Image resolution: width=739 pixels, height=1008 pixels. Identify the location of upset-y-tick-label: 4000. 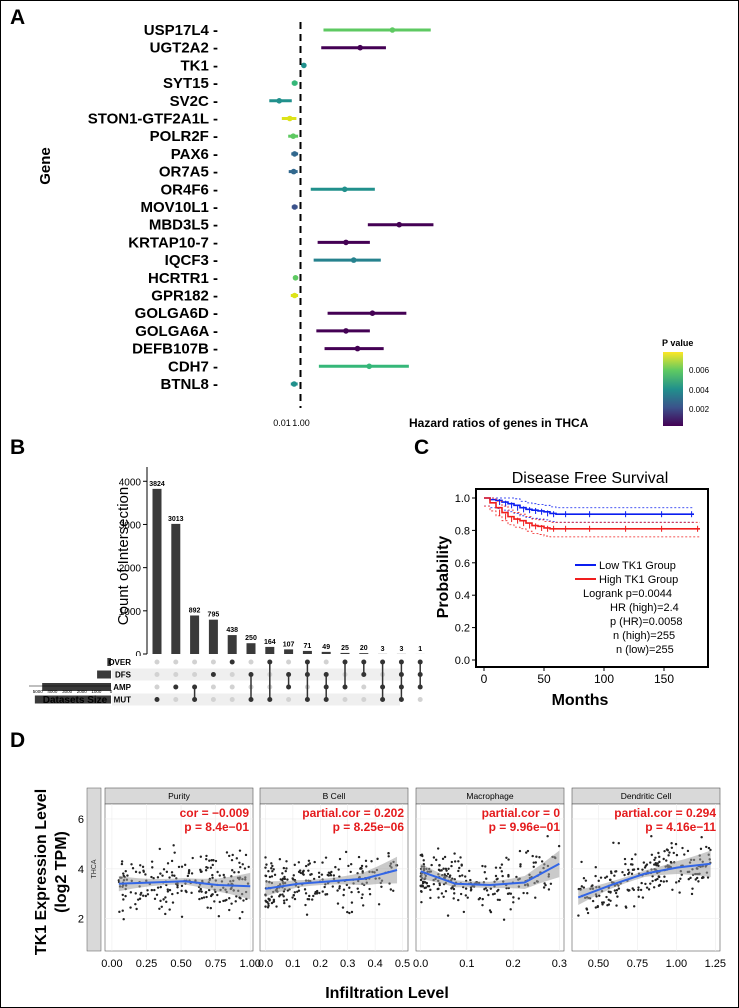
(130, 482).